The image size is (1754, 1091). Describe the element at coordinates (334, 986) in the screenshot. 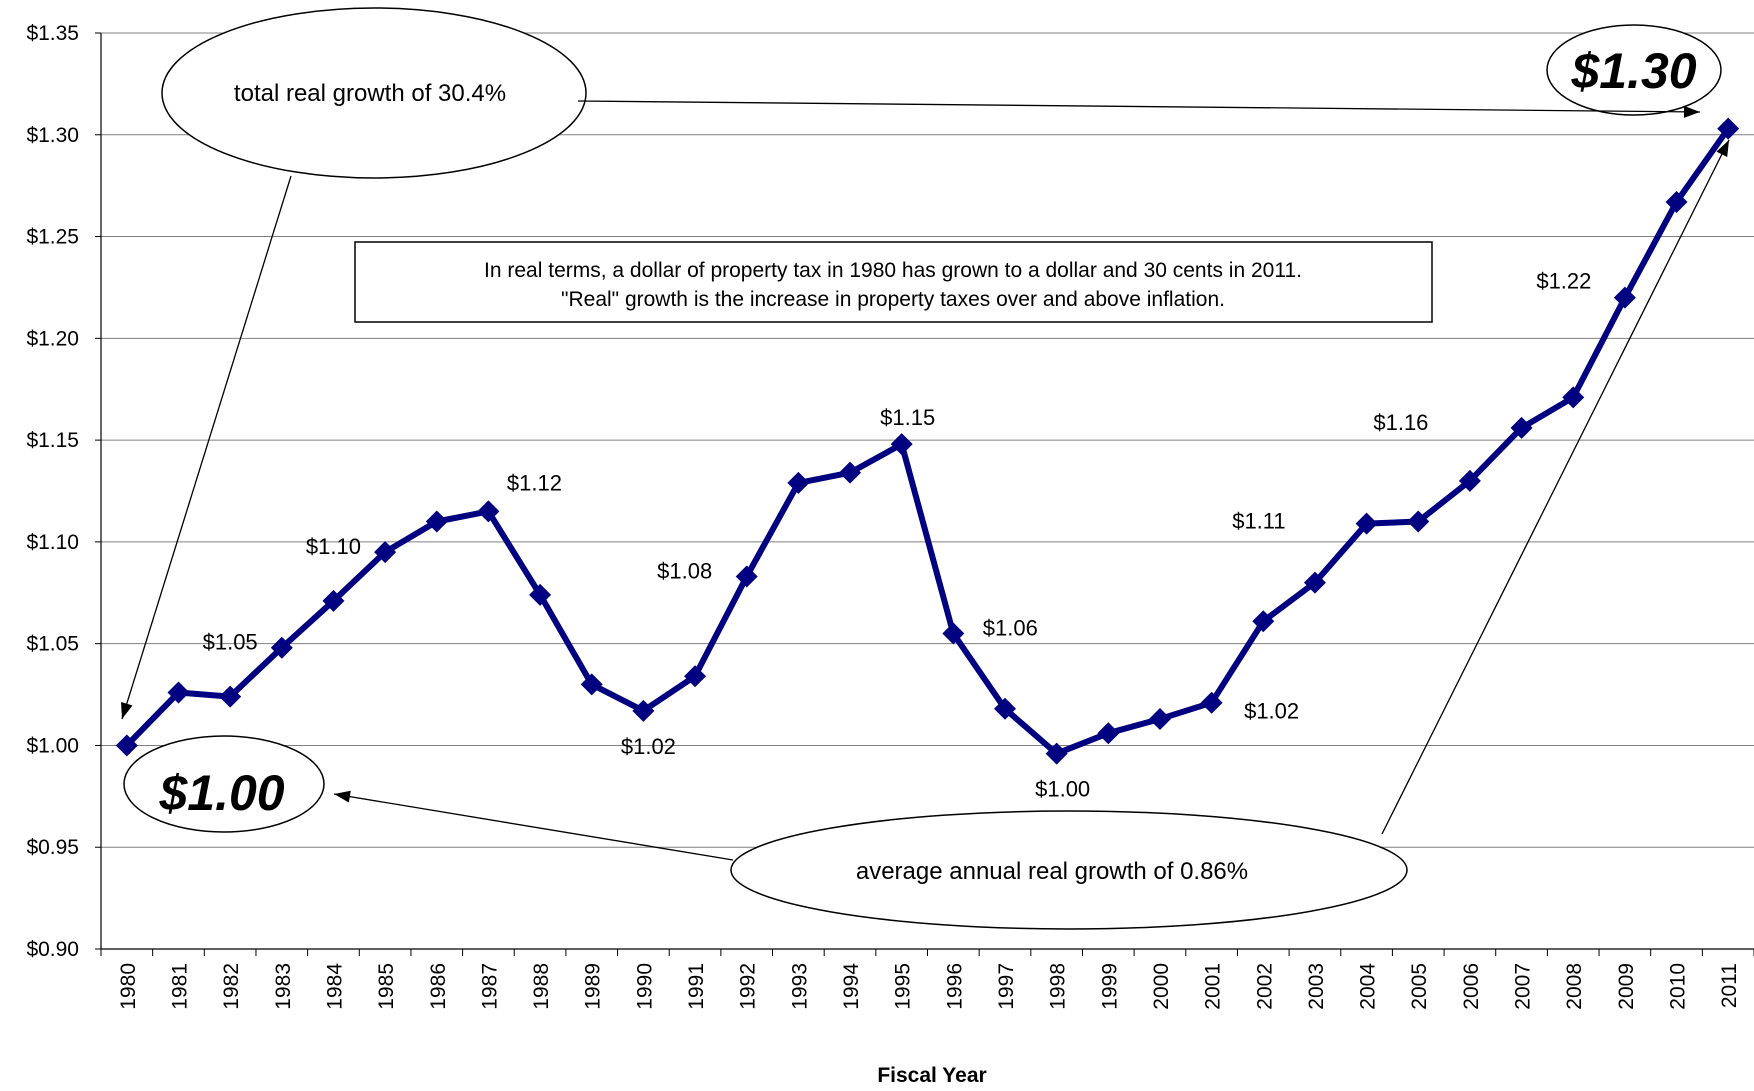

I see `x-tick-label: 1984` at that location.